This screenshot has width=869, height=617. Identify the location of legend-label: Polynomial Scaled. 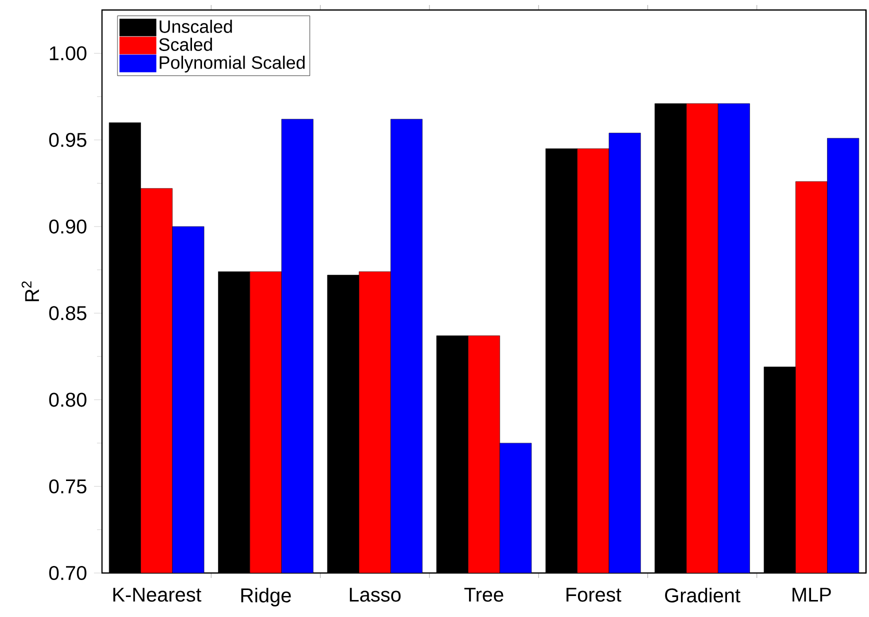
(232, 64).